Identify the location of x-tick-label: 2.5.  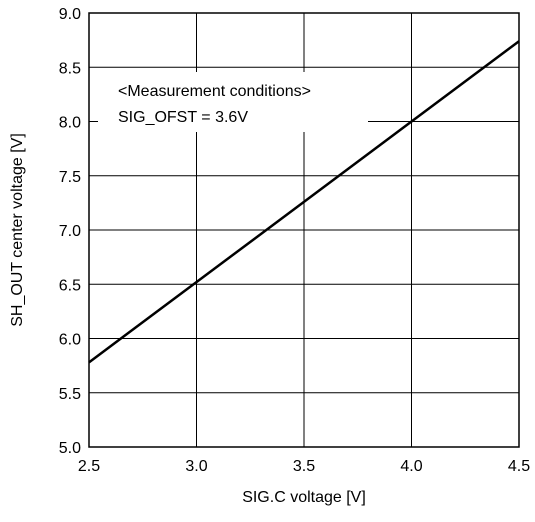
(89, 466).